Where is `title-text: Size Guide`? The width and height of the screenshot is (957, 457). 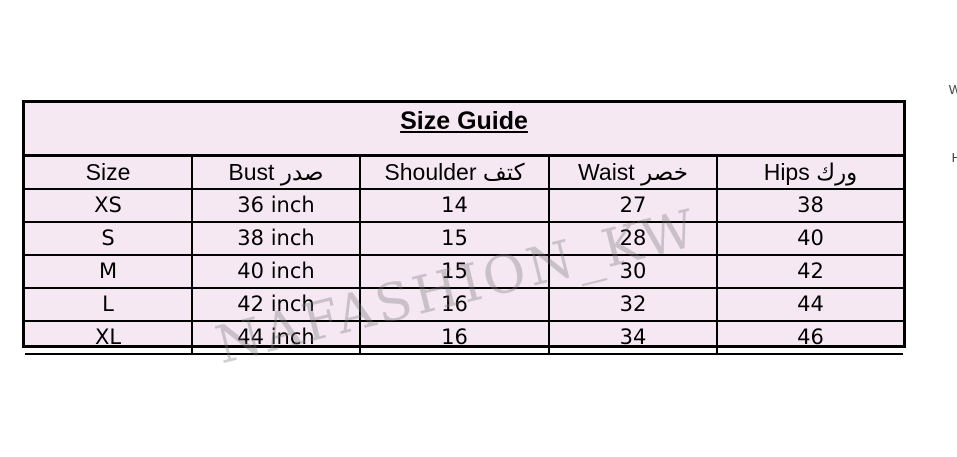 title-text: Size Guide is located at coordinates (464, 121).